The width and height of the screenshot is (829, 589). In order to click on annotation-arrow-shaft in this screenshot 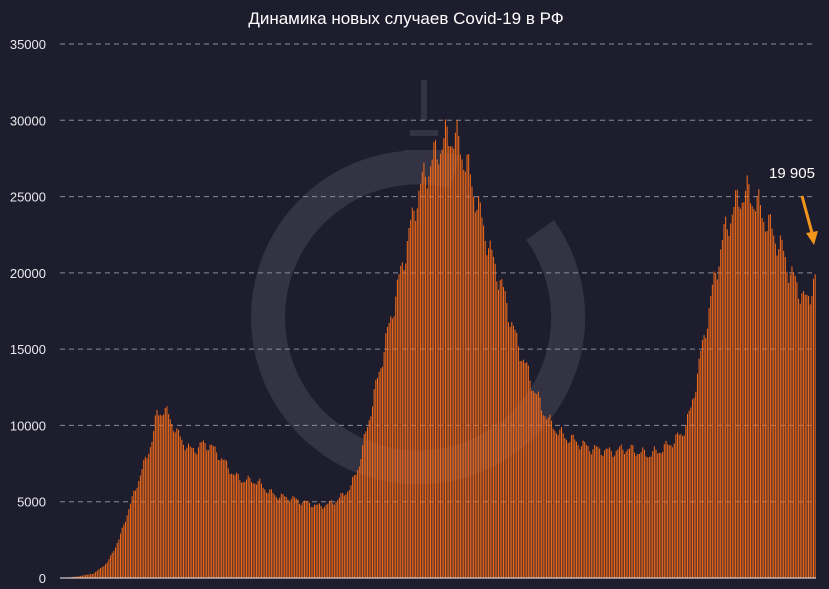, I will do `click(807, 214)`.